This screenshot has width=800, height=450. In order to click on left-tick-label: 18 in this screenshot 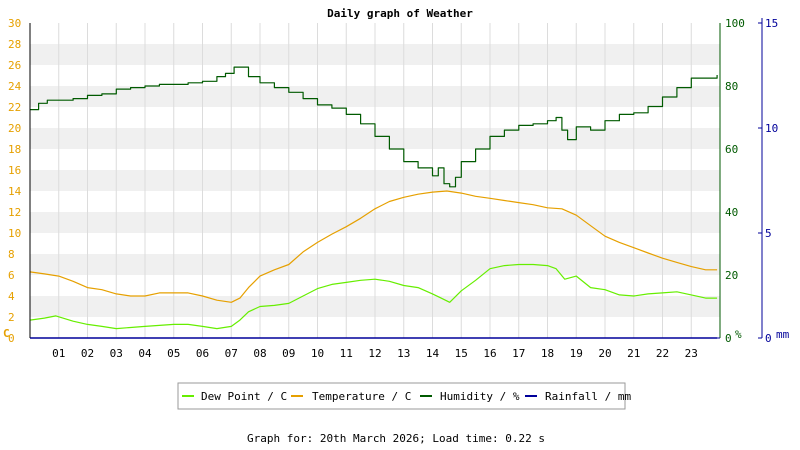, I will do `click(14, 149)`.